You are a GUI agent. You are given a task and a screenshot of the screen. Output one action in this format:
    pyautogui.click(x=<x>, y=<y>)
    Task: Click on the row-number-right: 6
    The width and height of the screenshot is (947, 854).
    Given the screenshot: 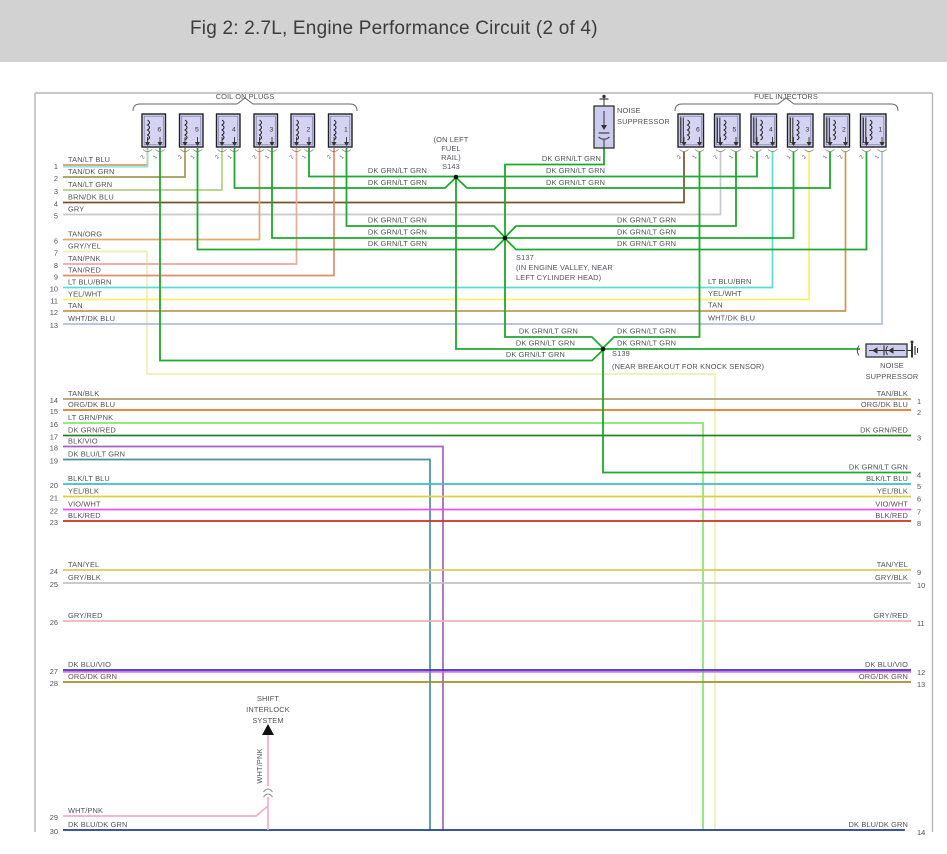 What is the action you would take?
    pyautogui.click(x=919, y=499)
    